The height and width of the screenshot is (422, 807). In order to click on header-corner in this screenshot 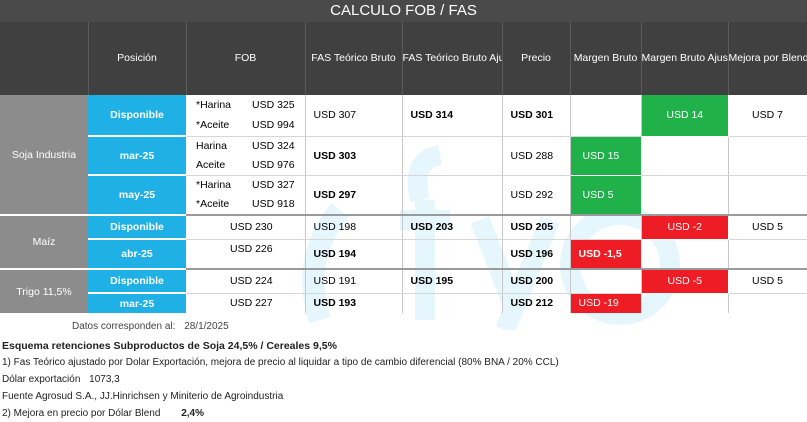, I will do `click(44, 58)`.